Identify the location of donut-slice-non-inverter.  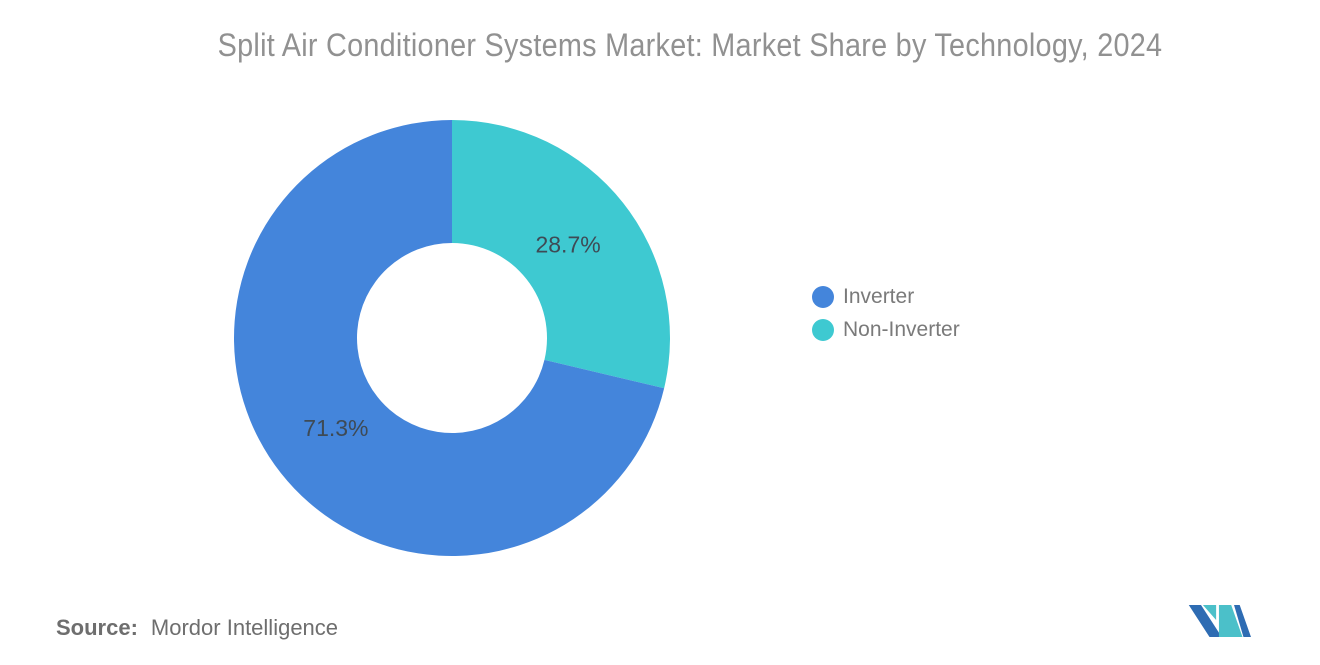
(561, 254).